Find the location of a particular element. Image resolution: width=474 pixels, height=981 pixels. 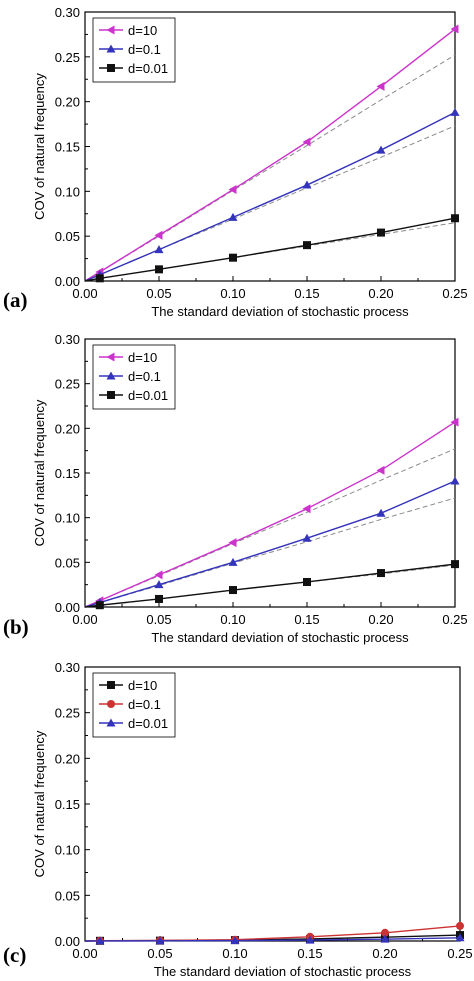

panel-label-b: (b) is located at coordinates (16, 627).